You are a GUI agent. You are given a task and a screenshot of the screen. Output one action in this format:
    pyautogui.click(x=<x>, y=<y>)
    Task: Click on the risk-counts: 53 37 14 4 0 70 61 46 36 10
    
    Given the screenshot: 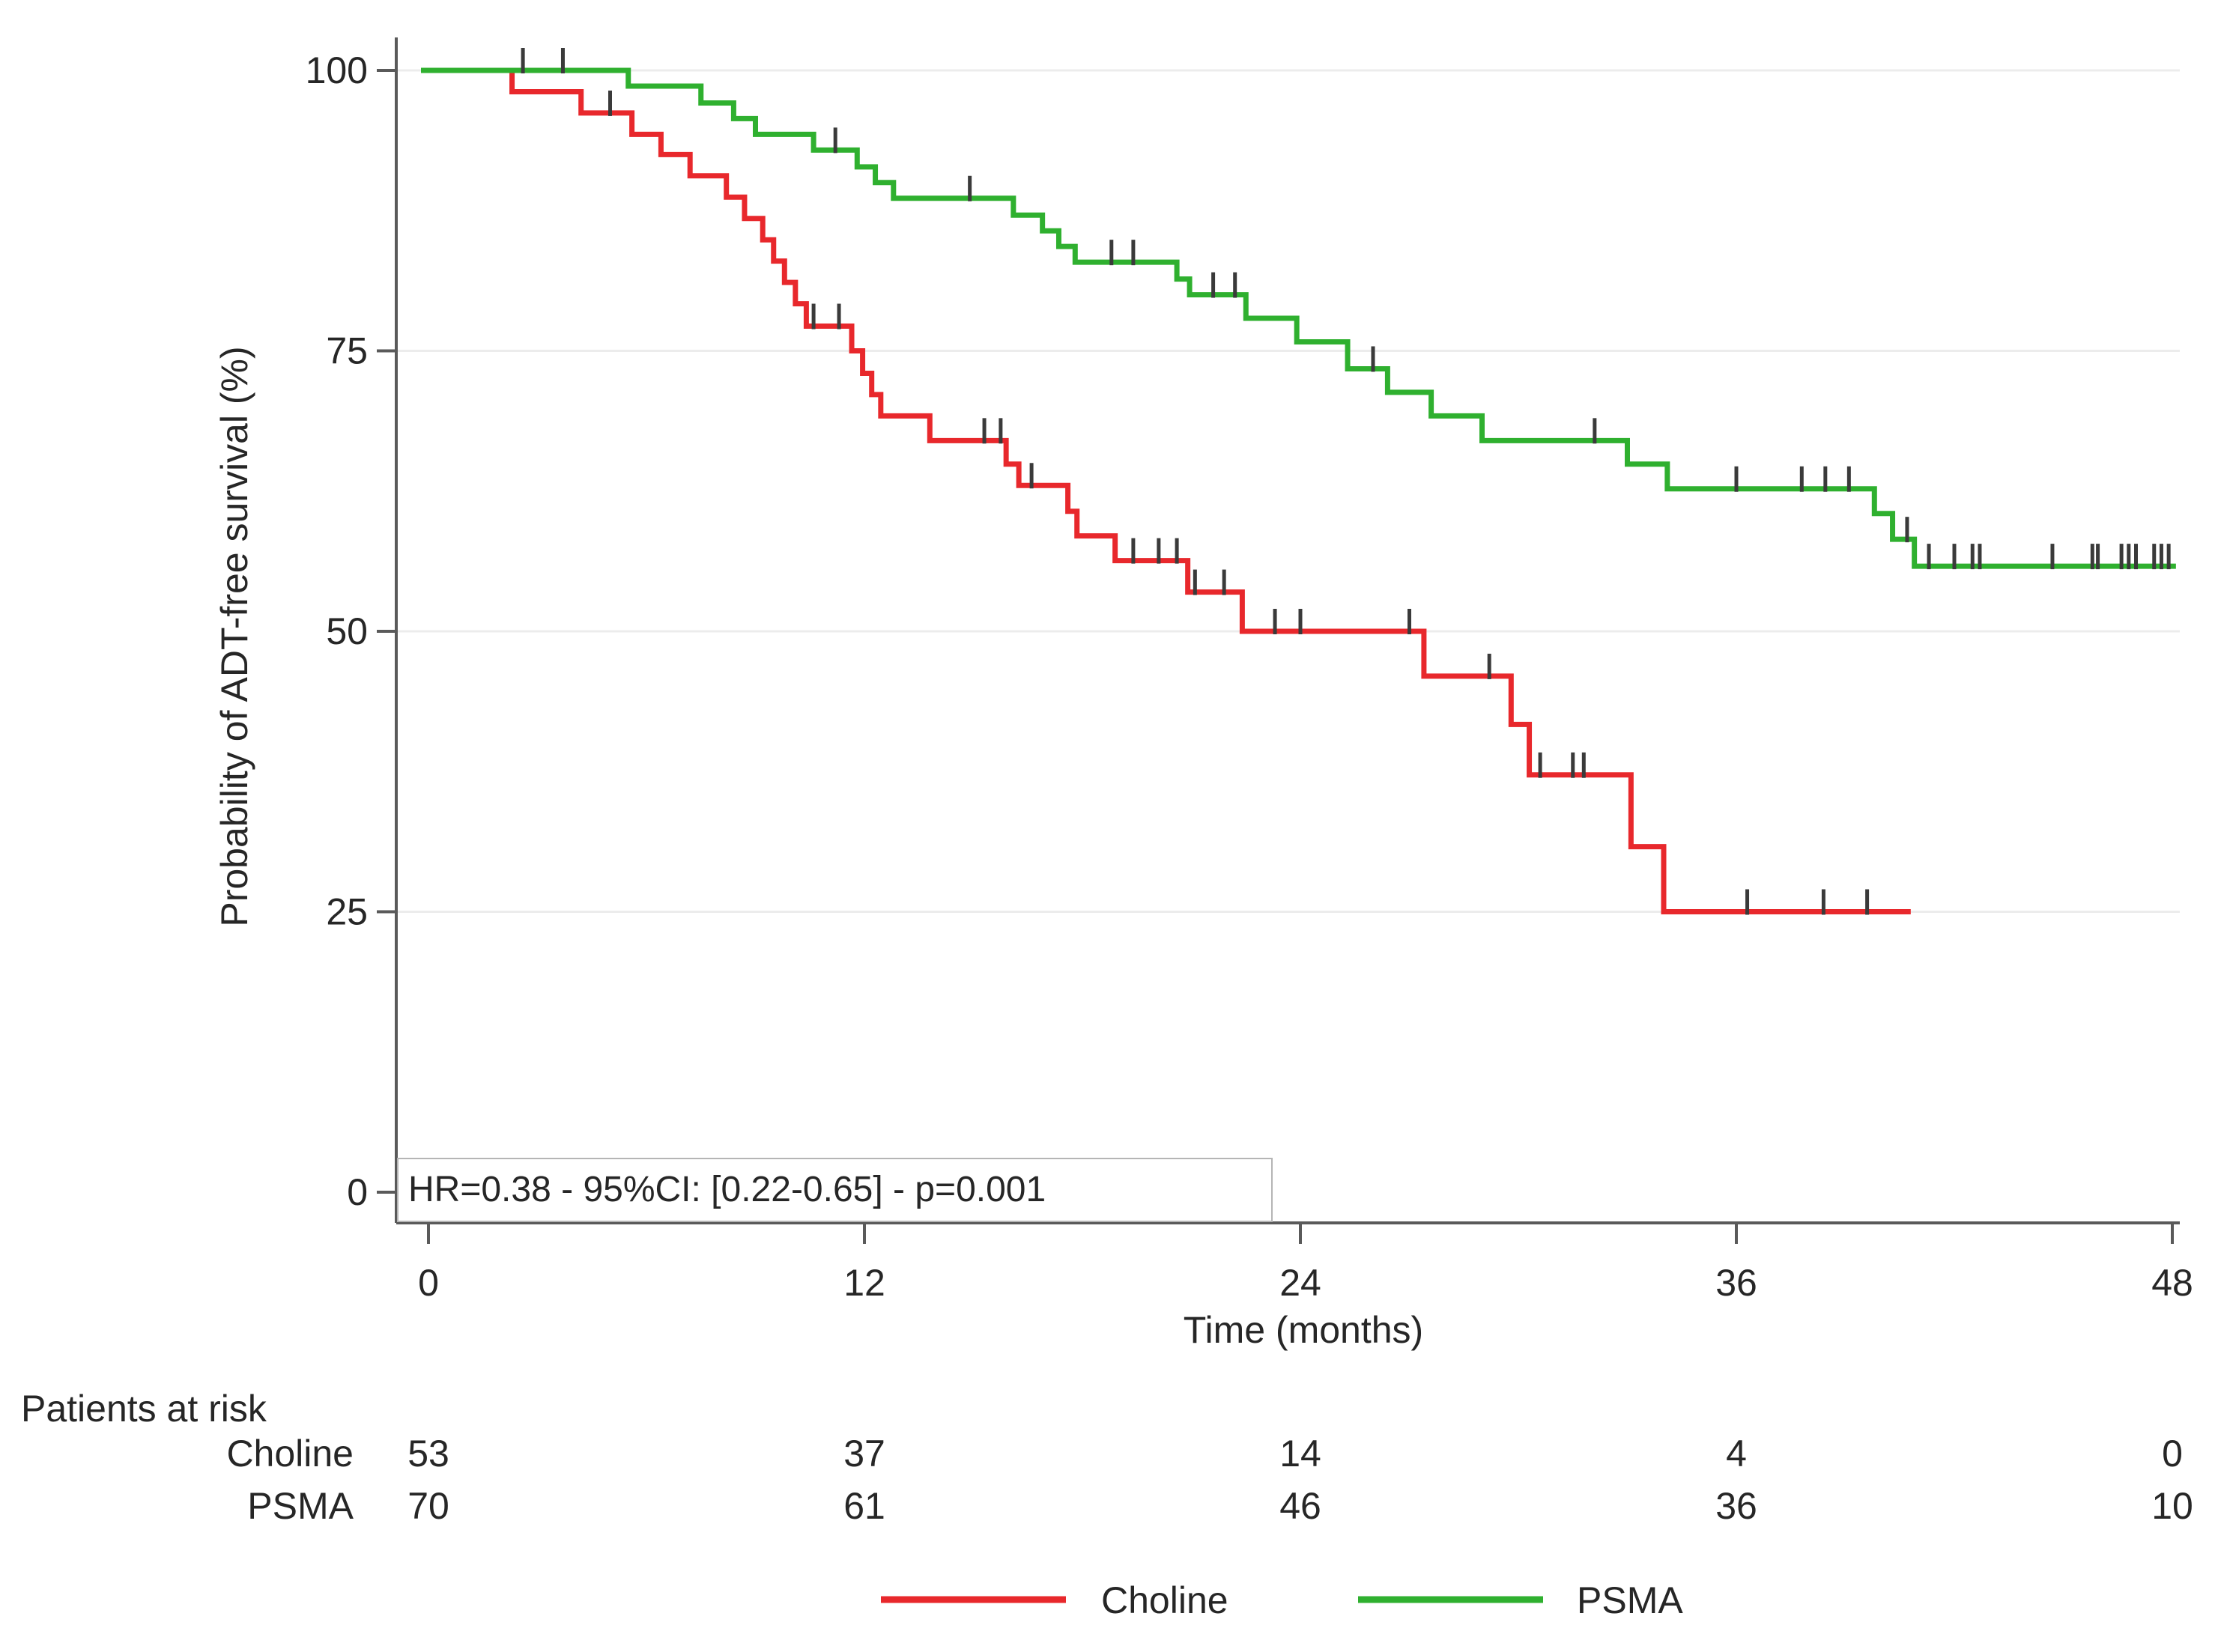 What is the action you would take?
    pyautogui.click(x=1300, y=1480)
    